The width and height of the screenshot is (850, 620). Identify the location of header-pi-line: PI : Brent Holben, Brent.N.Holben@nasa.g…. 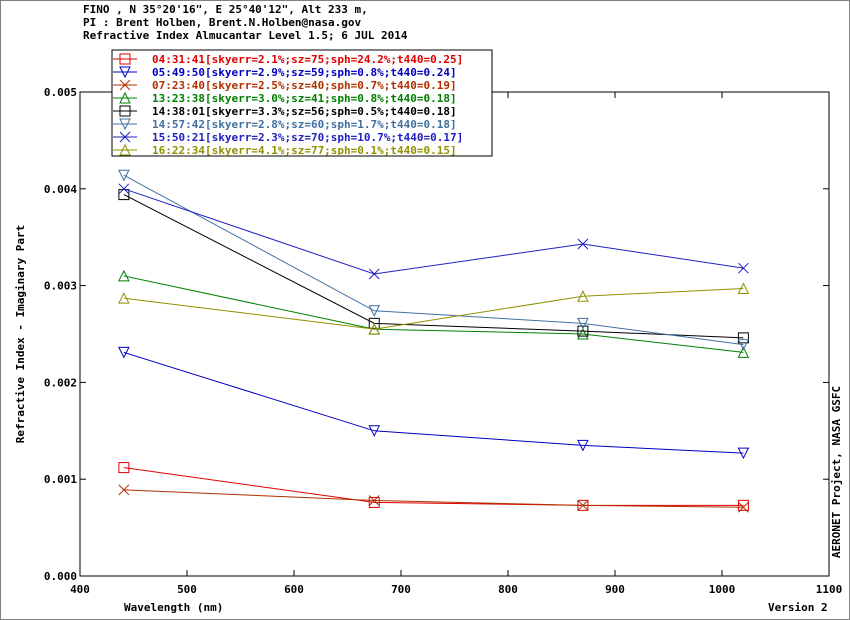
(222, 22).